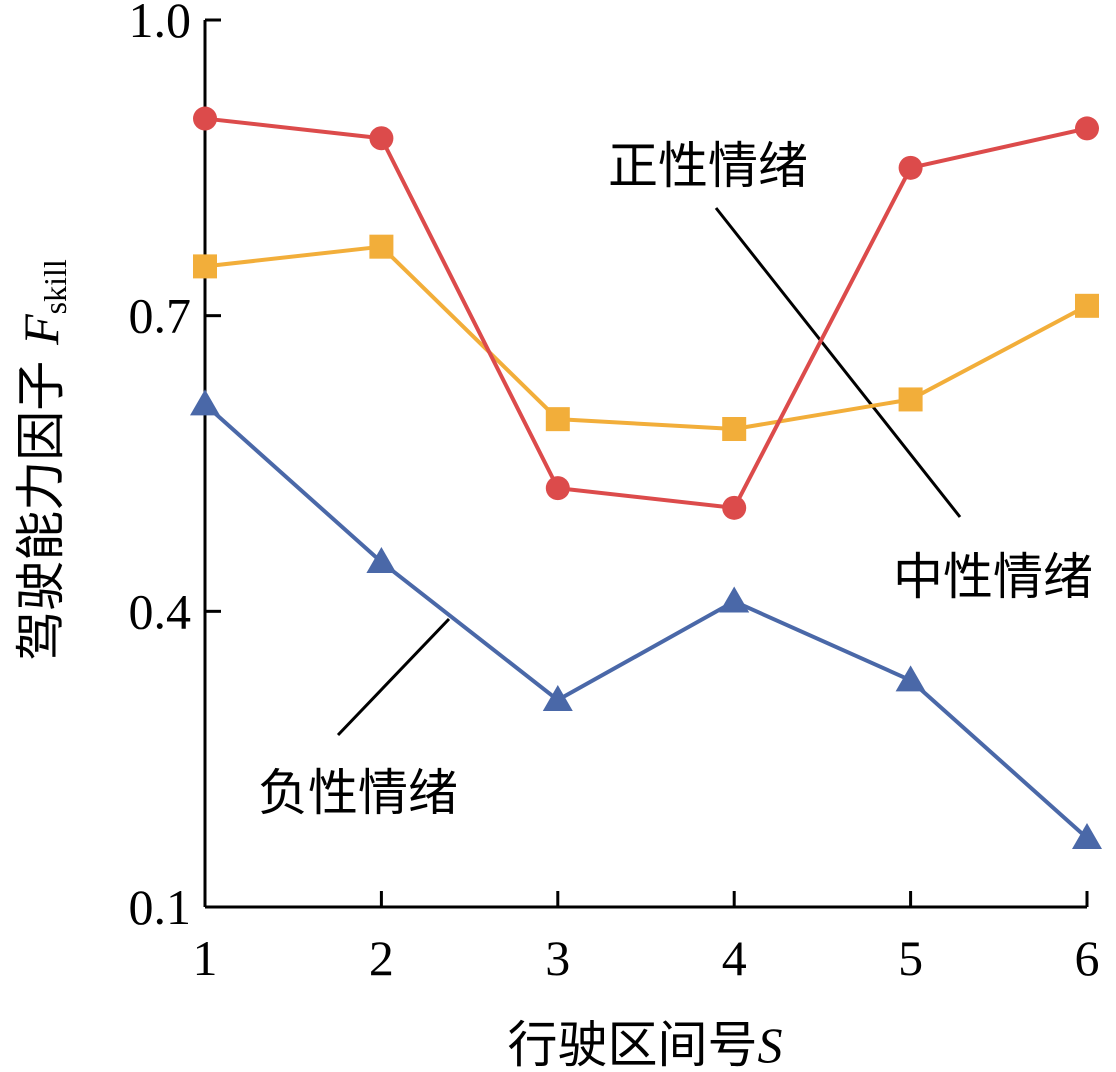  I want to click on leader-line-negative, so click(393, 677).